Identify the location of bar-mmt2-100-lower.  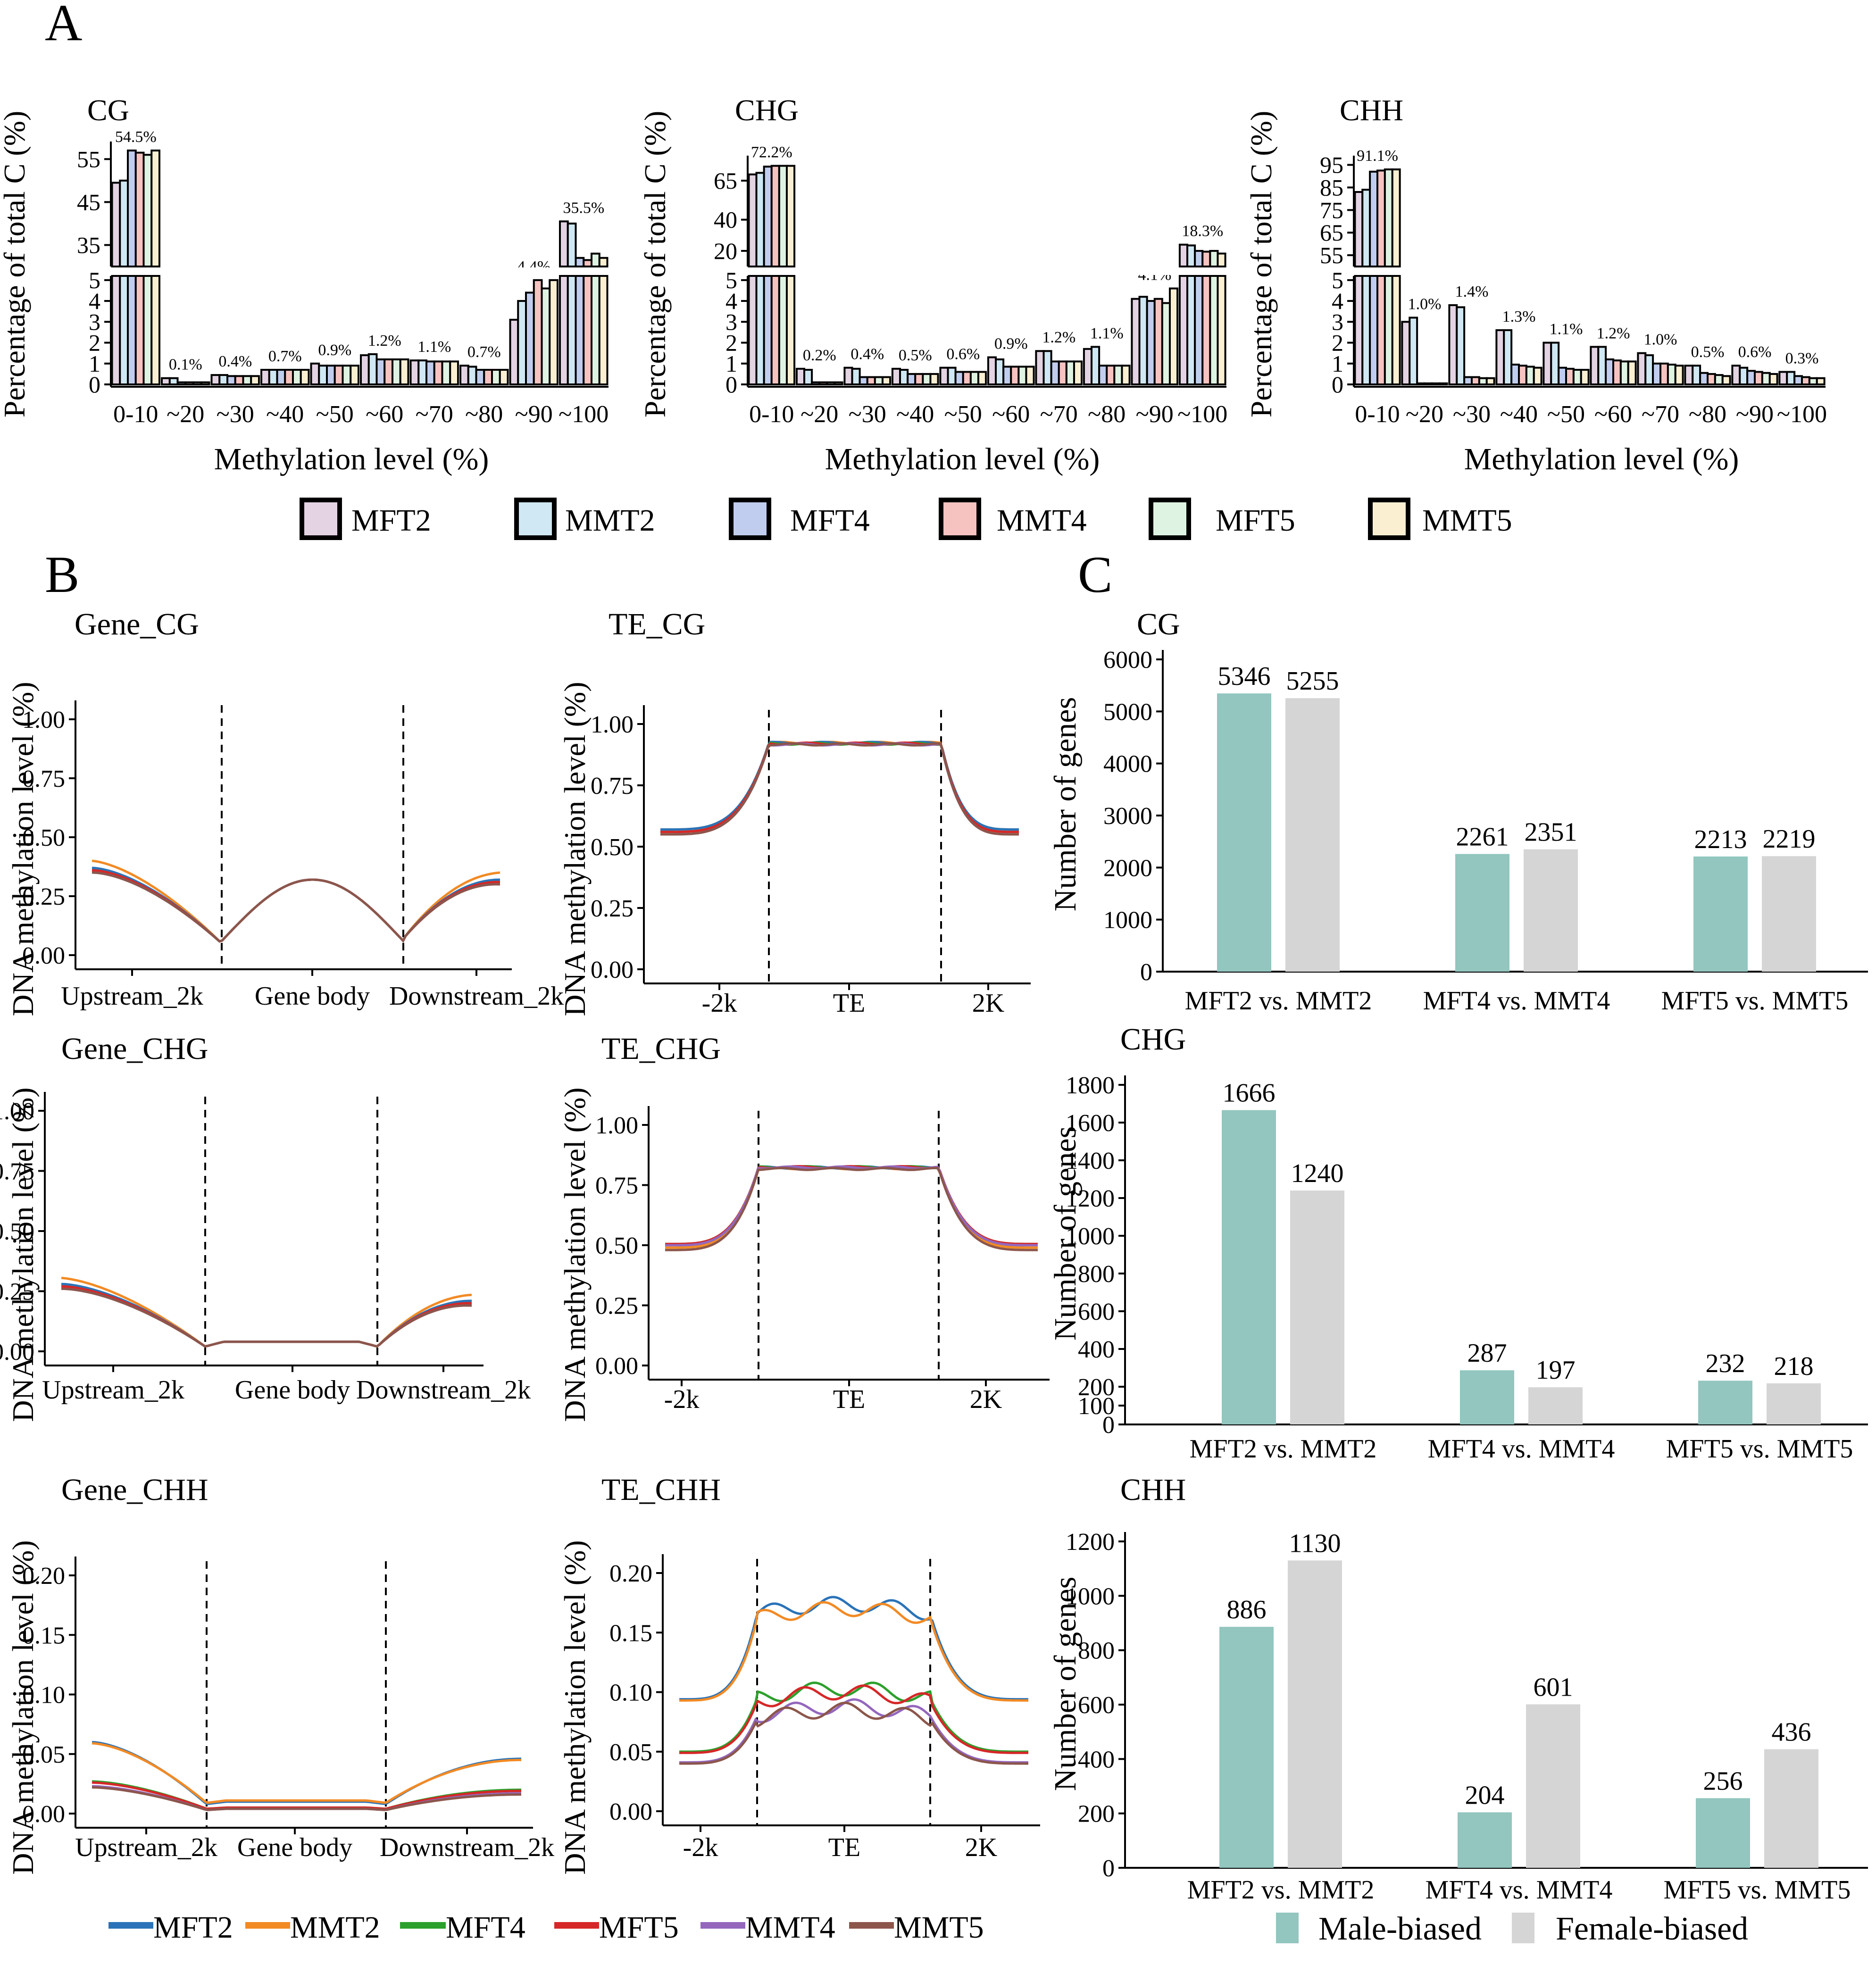
(1191, 330).